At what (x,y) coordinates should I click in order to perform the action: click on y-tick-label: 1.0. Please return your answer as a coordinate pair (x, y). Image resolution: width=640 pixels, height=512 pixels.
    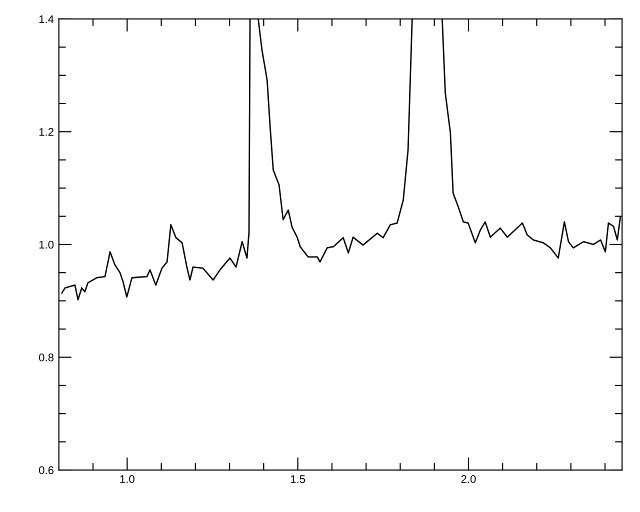
    Looking at the image, I should click on (46, 244).